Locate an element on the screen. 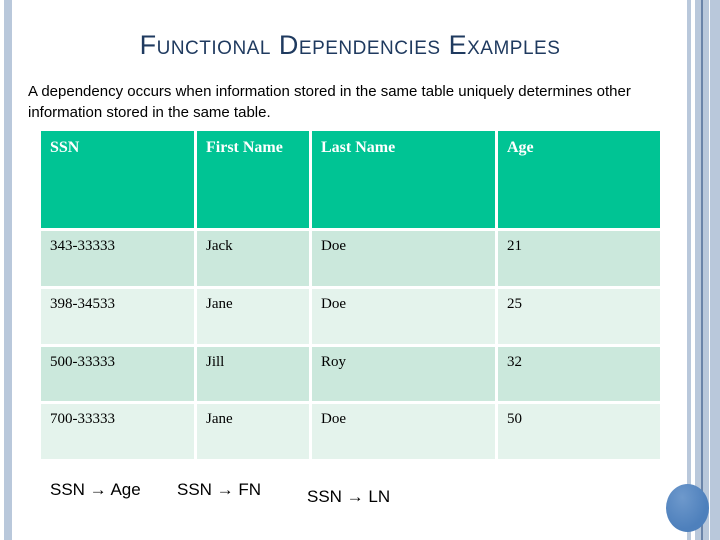 Image resolution: width=720 pixels, height=540 pixels. table-cell: Roy is located at coordinates (403, 374).